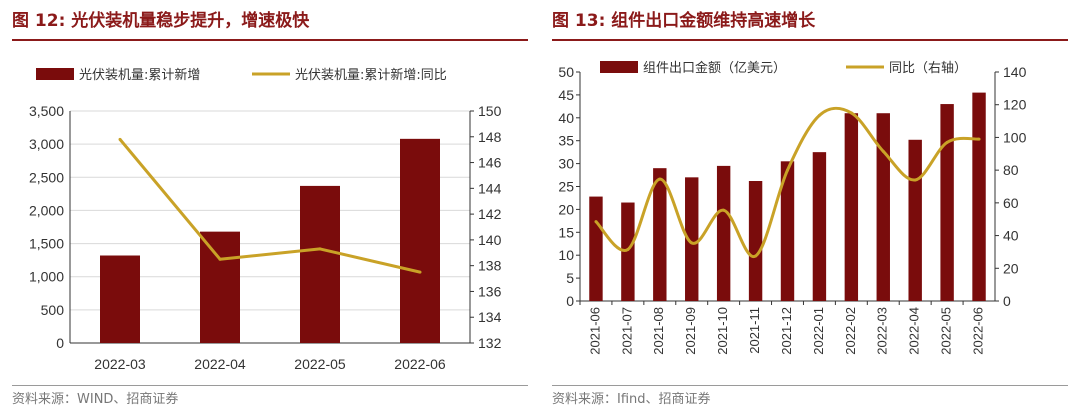  Describe the element at coordinates (810, 385) in the screenshot. I see `figure-13-source-rule` at that location.